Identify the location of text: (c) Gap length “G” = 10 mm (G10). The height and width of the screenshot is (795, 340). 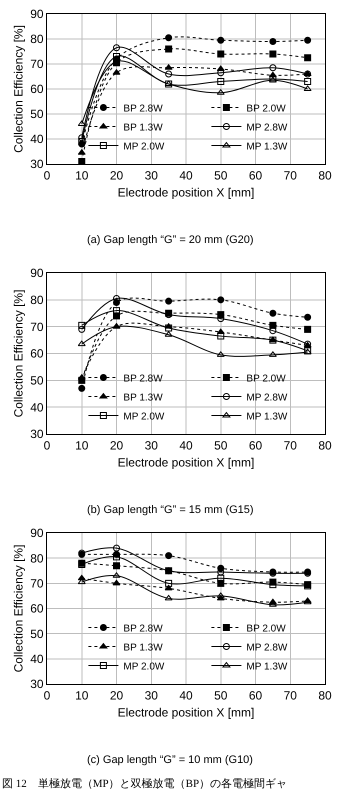
(170, 760).